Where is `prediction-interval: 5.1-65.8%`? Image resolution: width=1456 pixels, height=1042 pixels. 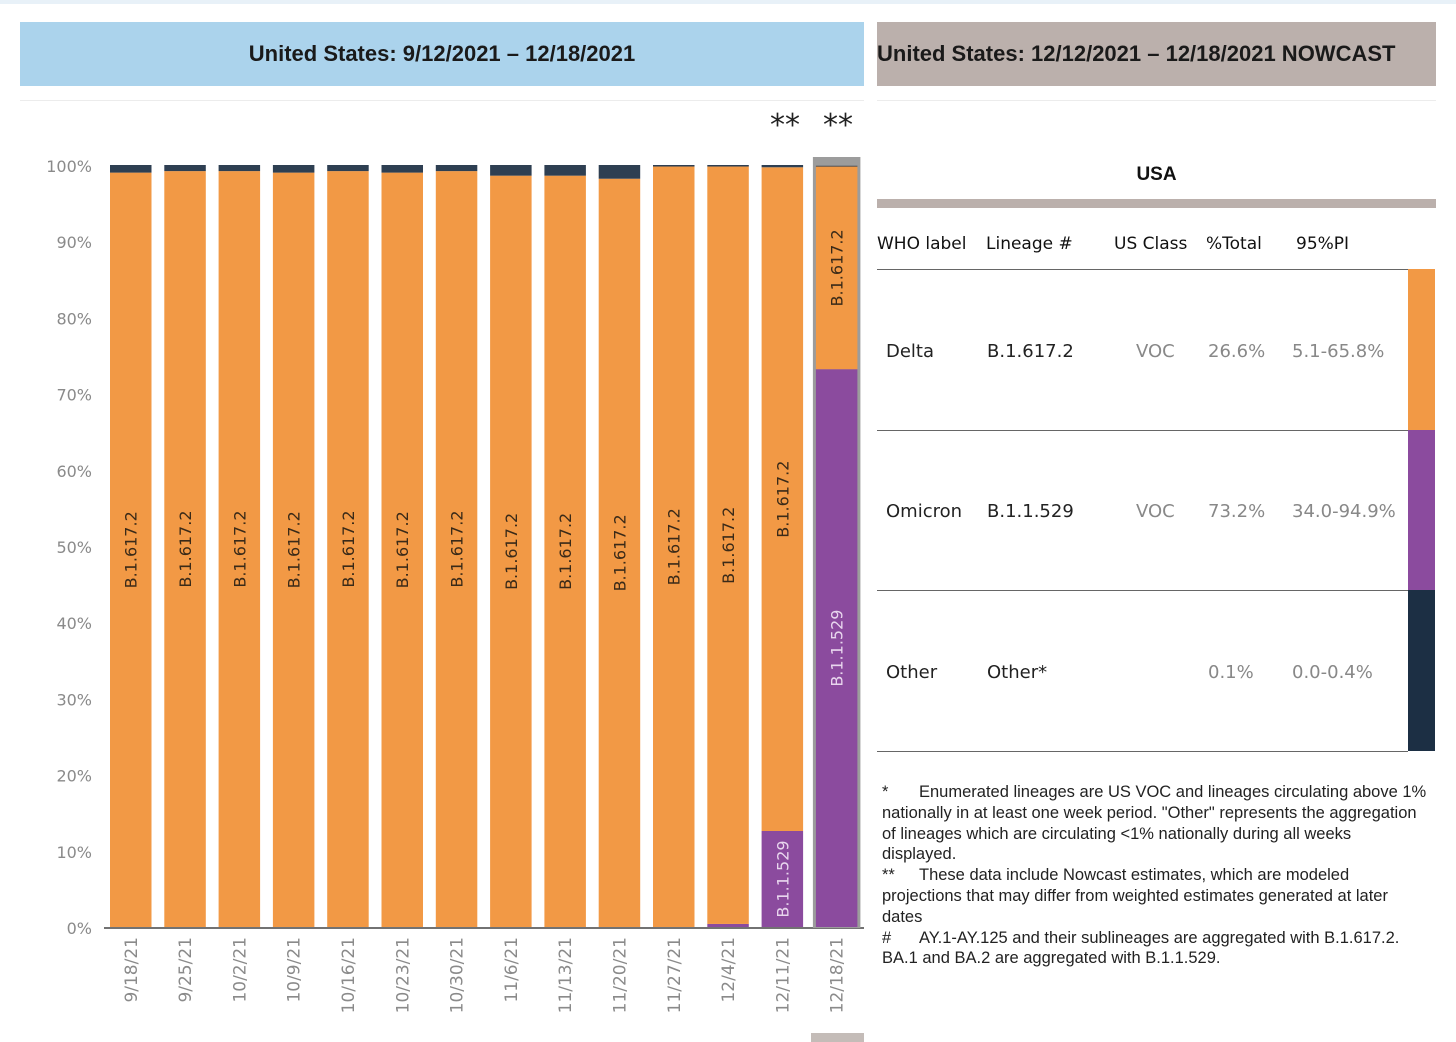 prediction-interval: 5.1-65.8% is located at coordinates (1338, 351).